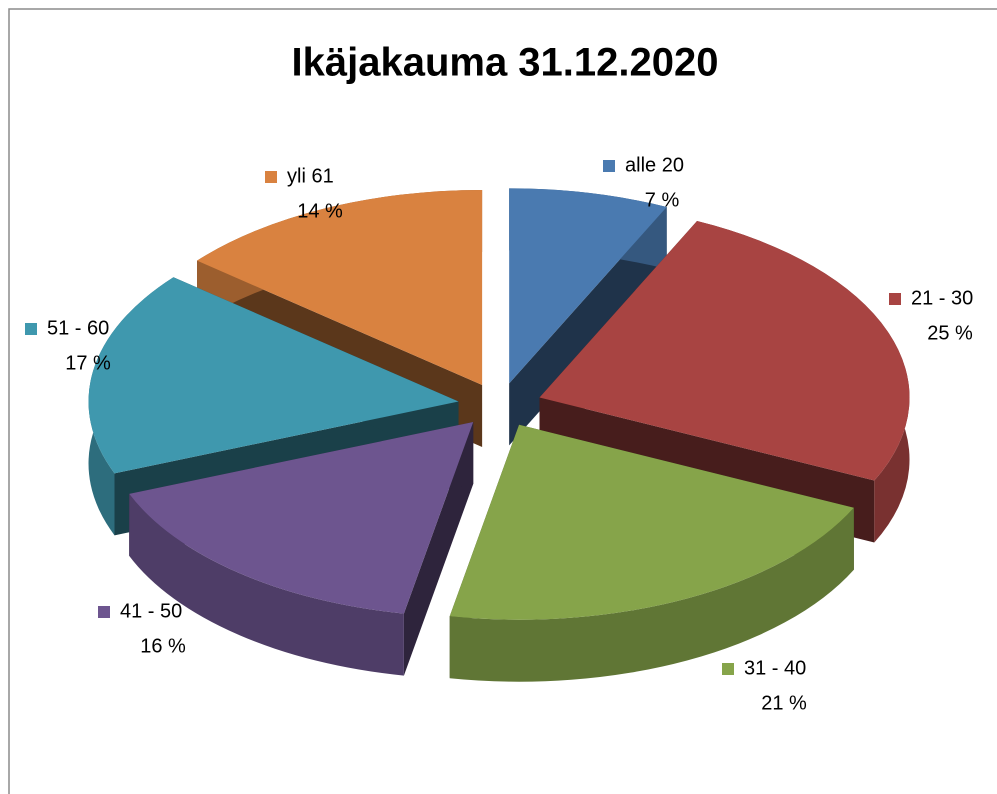 This screenshot has height=794, width=997. Describe the element at coordinates (950, 333) in the screenshot. I see `value-label: 25 %` at that location.